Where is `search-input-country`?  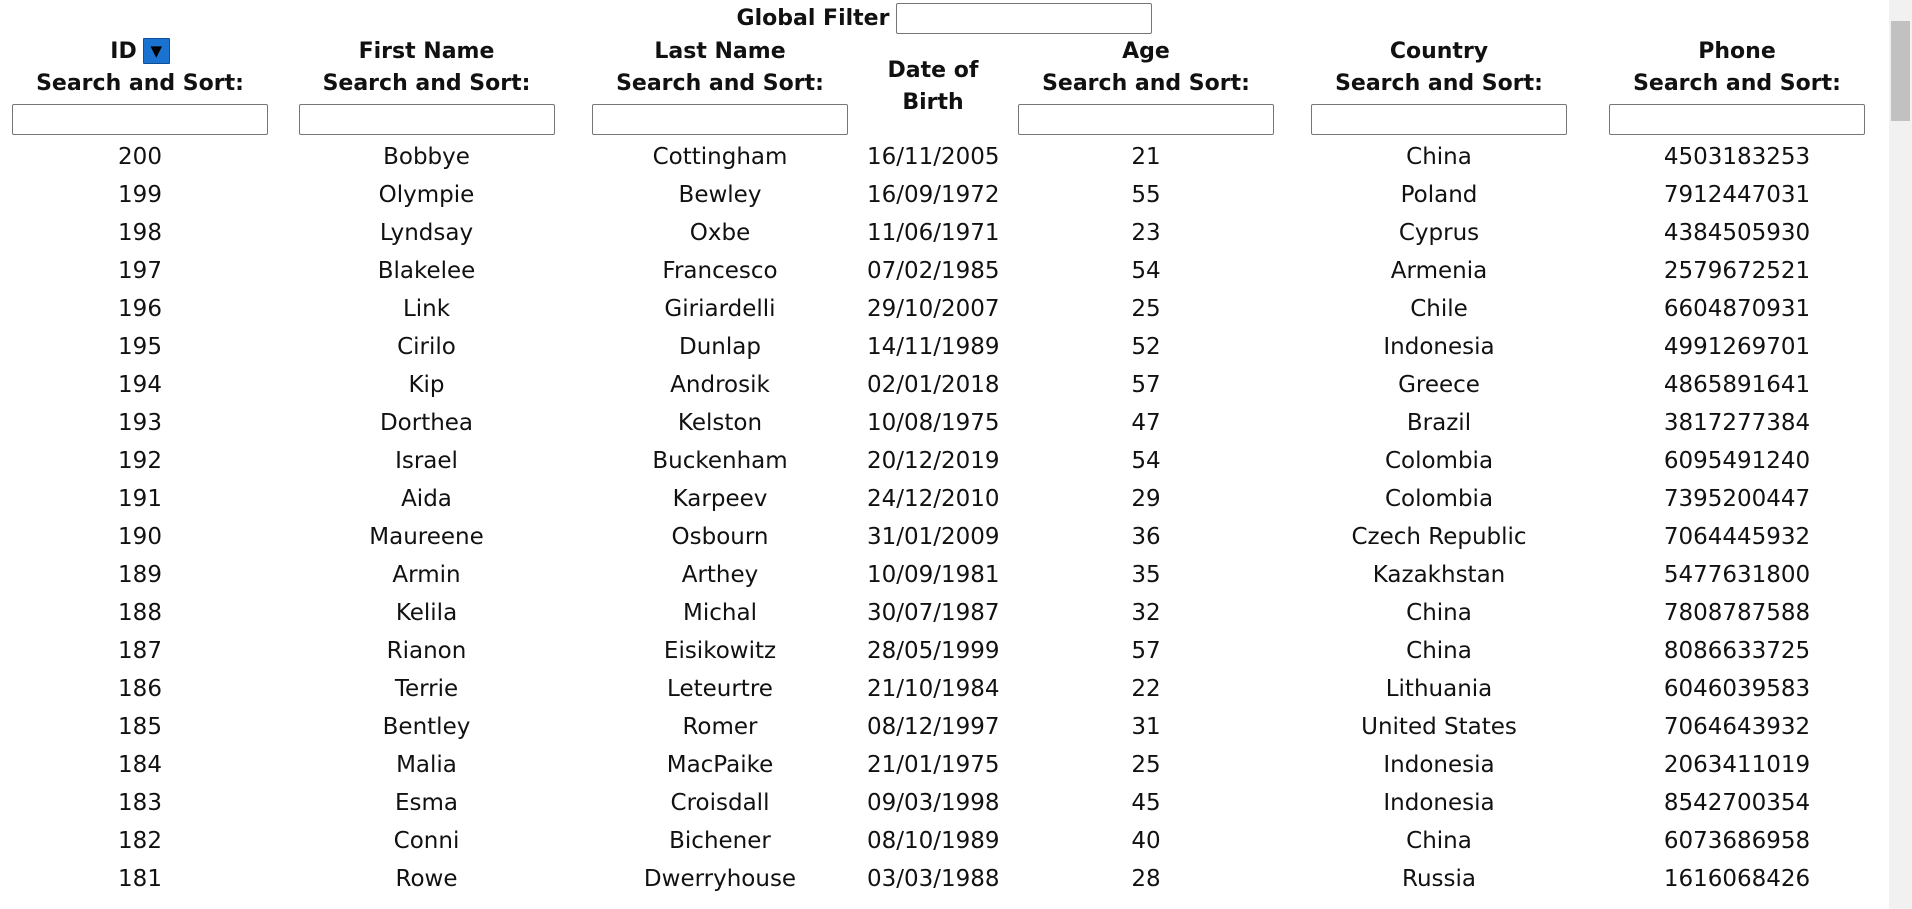 search-input-country is located at coordinates (1439, 119).